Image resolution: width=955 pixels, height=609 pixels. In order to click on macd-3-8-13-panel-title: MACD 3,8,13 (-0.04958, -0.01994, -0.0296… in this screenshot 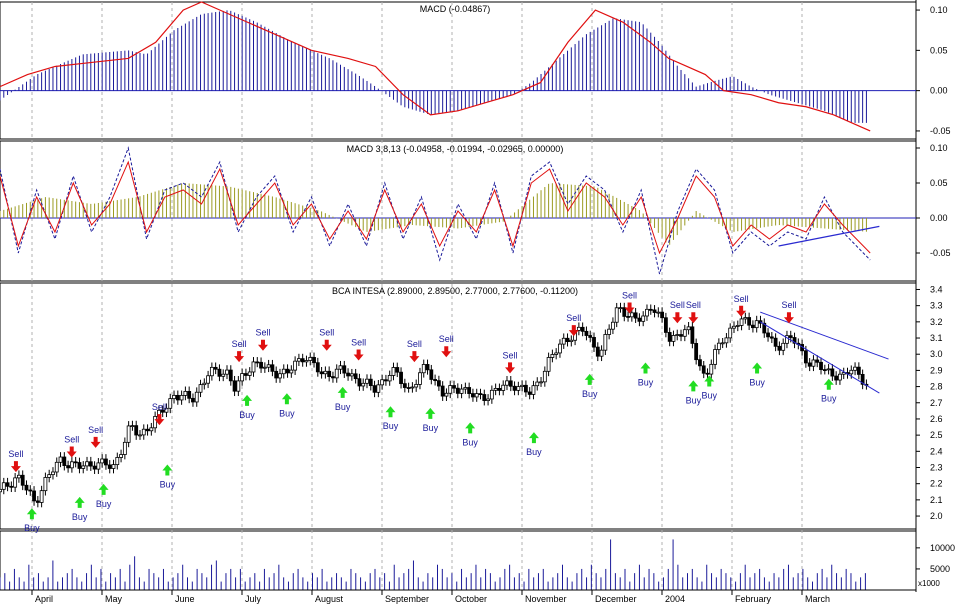, I will do `click(455, 149)`.